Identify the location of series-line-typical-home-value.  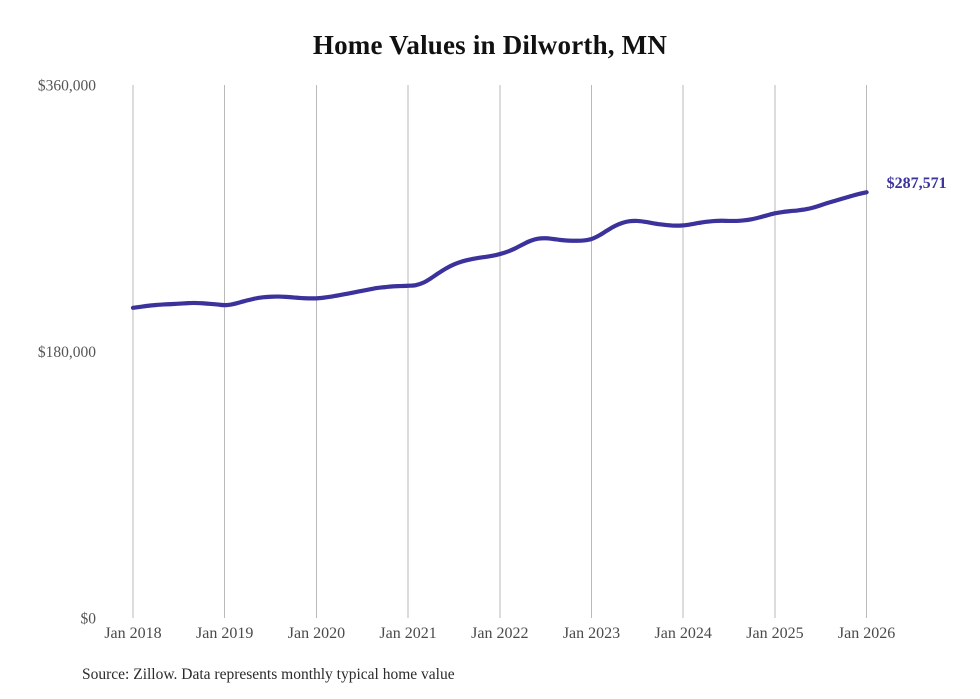
(499, 250).